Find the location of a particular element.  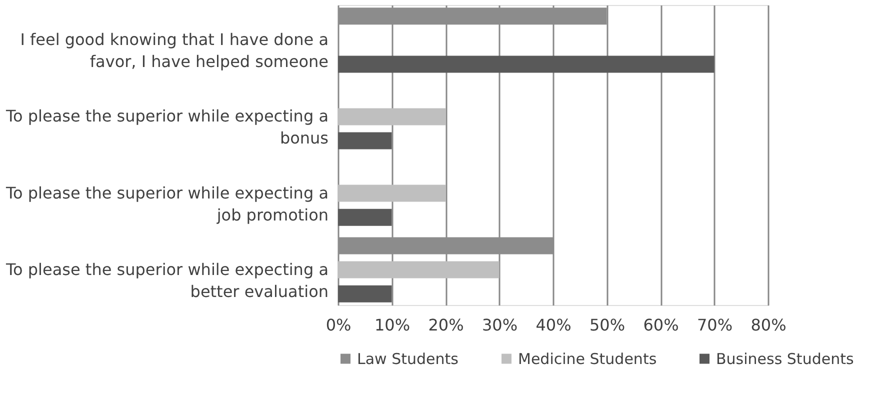

x-tick-label: 20% is located at coordinates (446, 325).